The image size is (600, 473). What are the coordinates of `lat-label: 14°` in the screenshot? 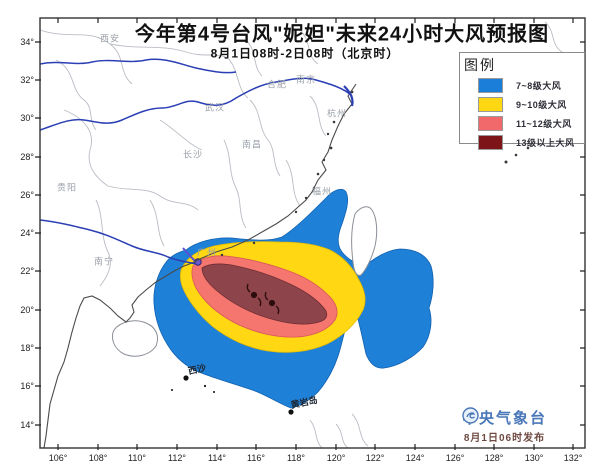 It's located at (27, 425).